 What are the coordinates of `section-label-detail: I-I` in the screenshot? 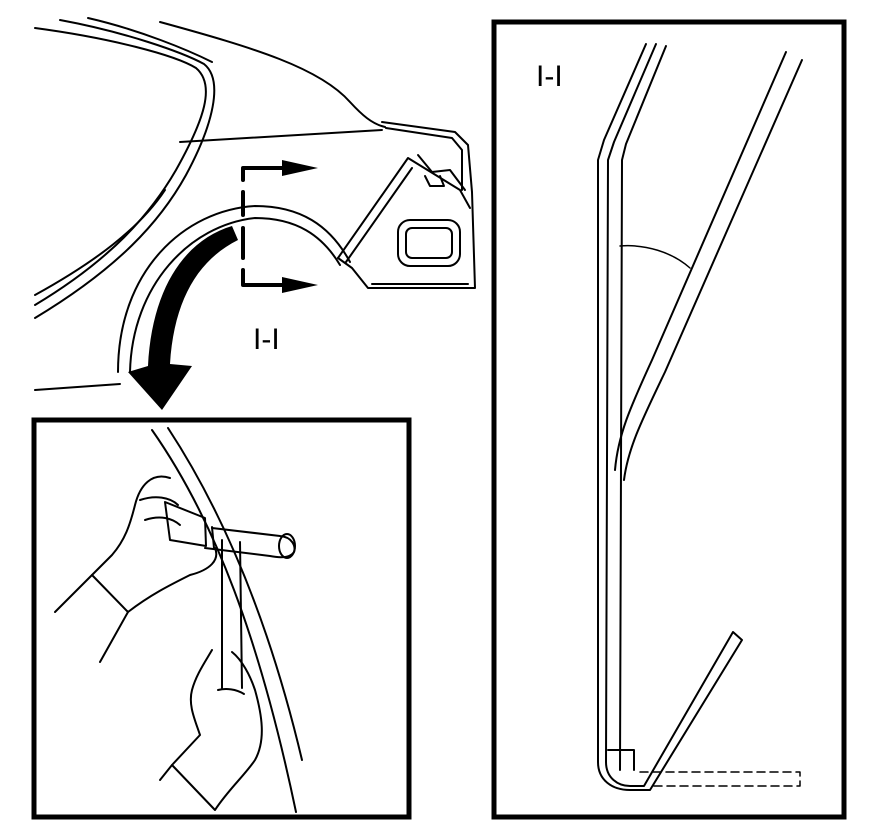 It's located at (549, 76).